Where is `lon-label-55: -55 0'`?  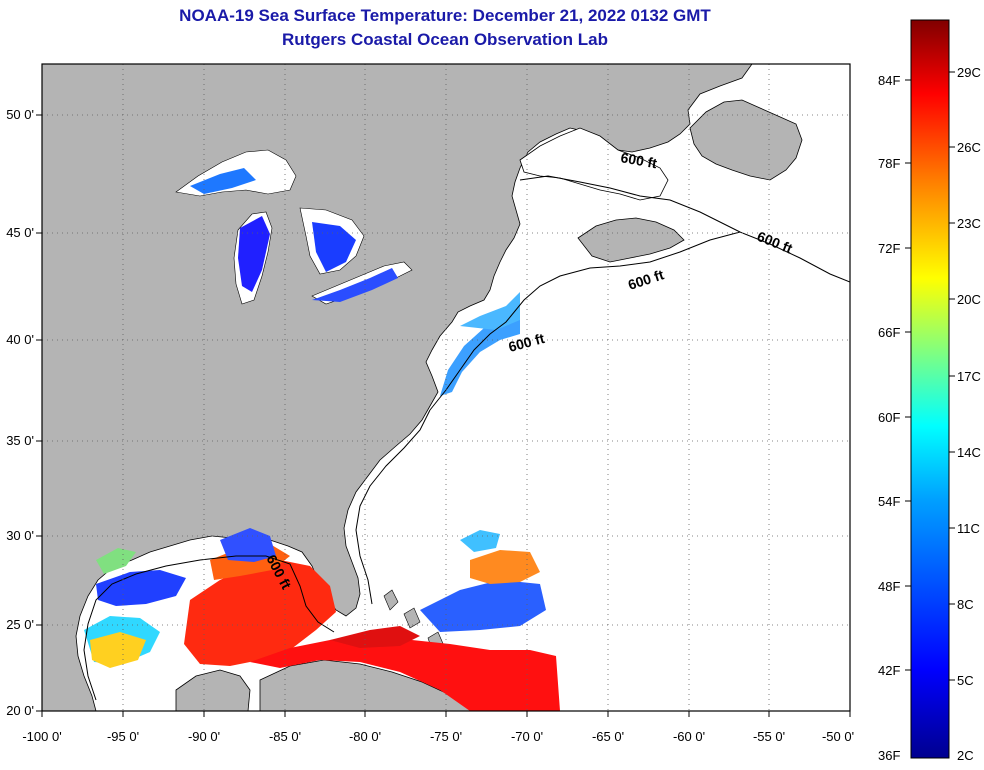
lon-label-55: -55 0' is located at coordinates (769, 736).